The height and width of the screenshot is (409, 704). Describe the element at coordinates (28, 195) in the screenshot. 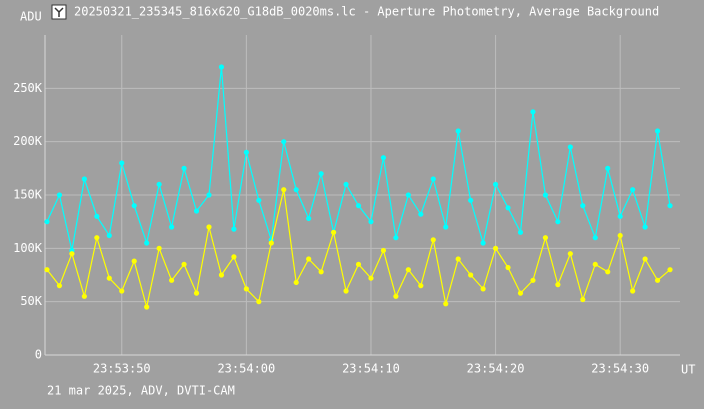

I see `y-tick-label: 150K` at that location.